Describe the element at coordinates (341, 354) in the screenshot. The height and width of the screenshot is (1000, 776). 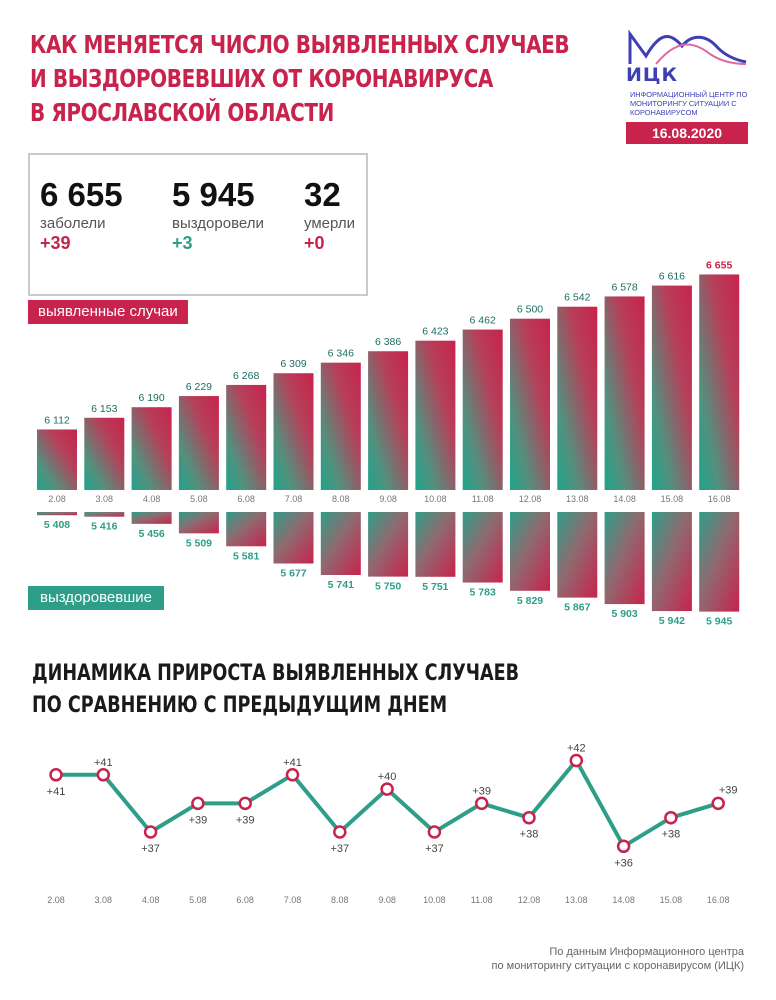
I see `cases-value-label: 6 346` at that location.